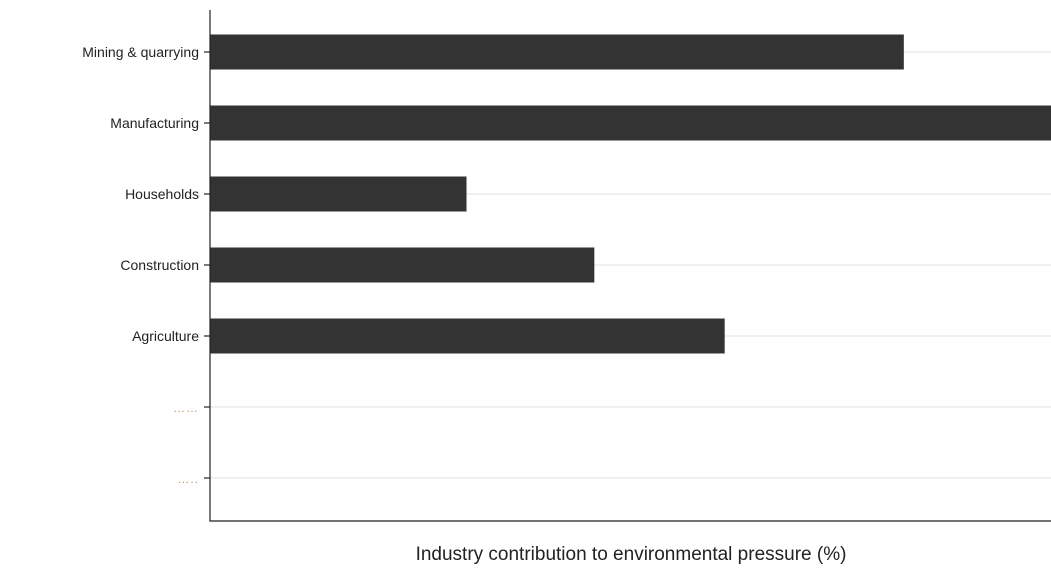 The width and height of the screenshot is (1051, 576). I want to click on bar-households, so click(338, 194).